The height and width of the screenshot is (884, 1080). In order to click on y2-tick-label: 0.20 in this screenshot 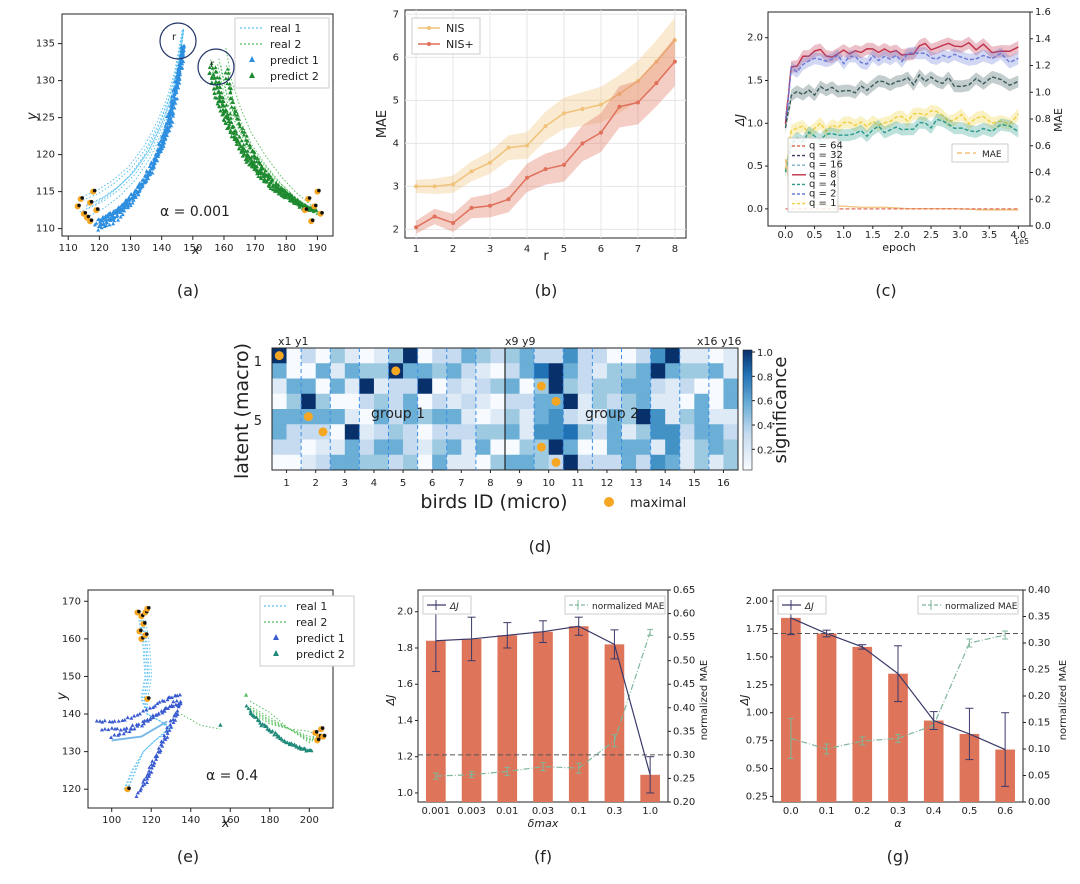, I will do `click(1039, 696)`.